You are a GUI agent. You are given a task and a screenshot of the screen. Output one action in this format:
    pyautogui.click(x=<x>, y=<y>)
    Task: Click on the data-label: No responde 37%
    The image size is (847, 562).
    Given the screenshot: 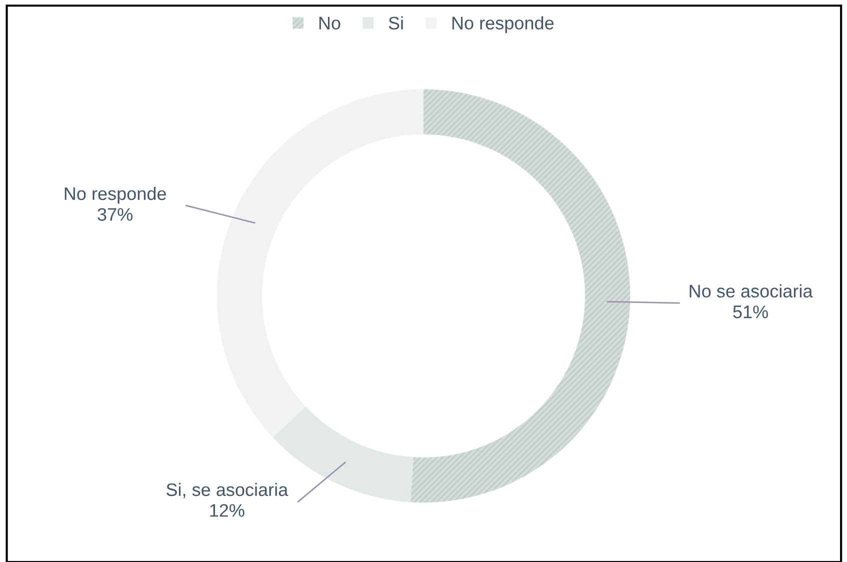 What is the action you would take?
    pyautogui.click(x=115, y=203)
    